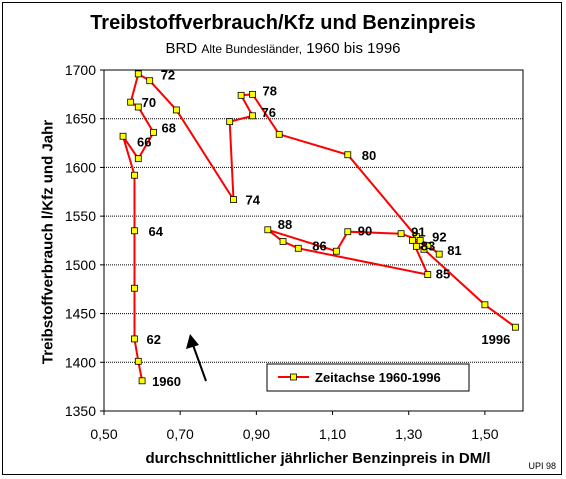 This screenshot has width=566, height=479. I want to click on year-label: 64, so click(155, 231).